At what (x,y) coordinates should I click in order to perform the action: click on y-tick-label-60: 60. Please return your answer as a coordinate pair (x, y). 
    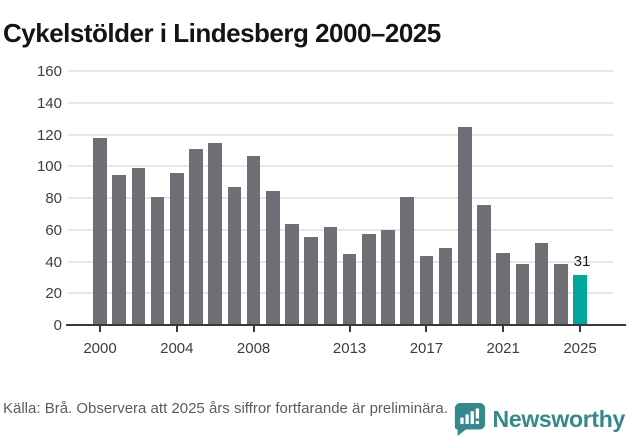
    Looking at the image, I should click on (53, 230).